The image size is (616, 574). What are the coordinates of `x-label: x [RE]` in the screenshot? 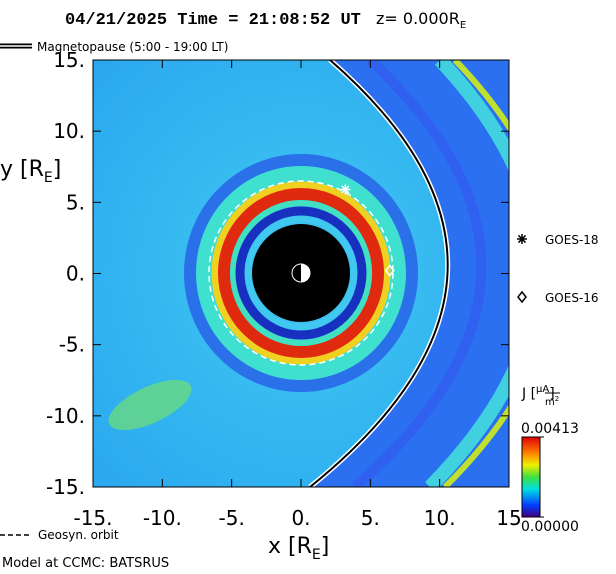 It's located at (298, 548).